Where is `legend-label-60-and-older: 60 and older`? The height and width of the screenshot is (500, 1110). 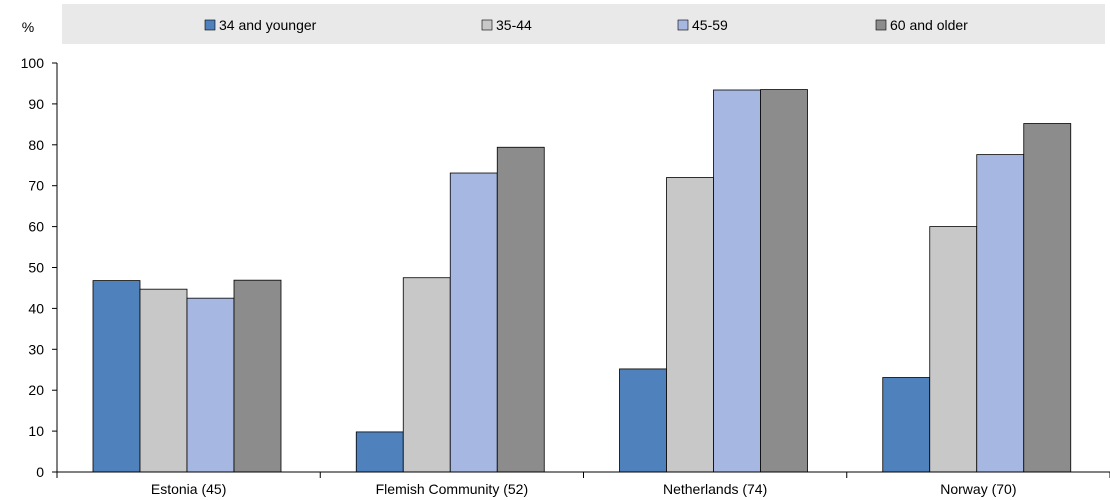
legend-label-60-and-older: 60 and older is located at coordinates (929, 25).